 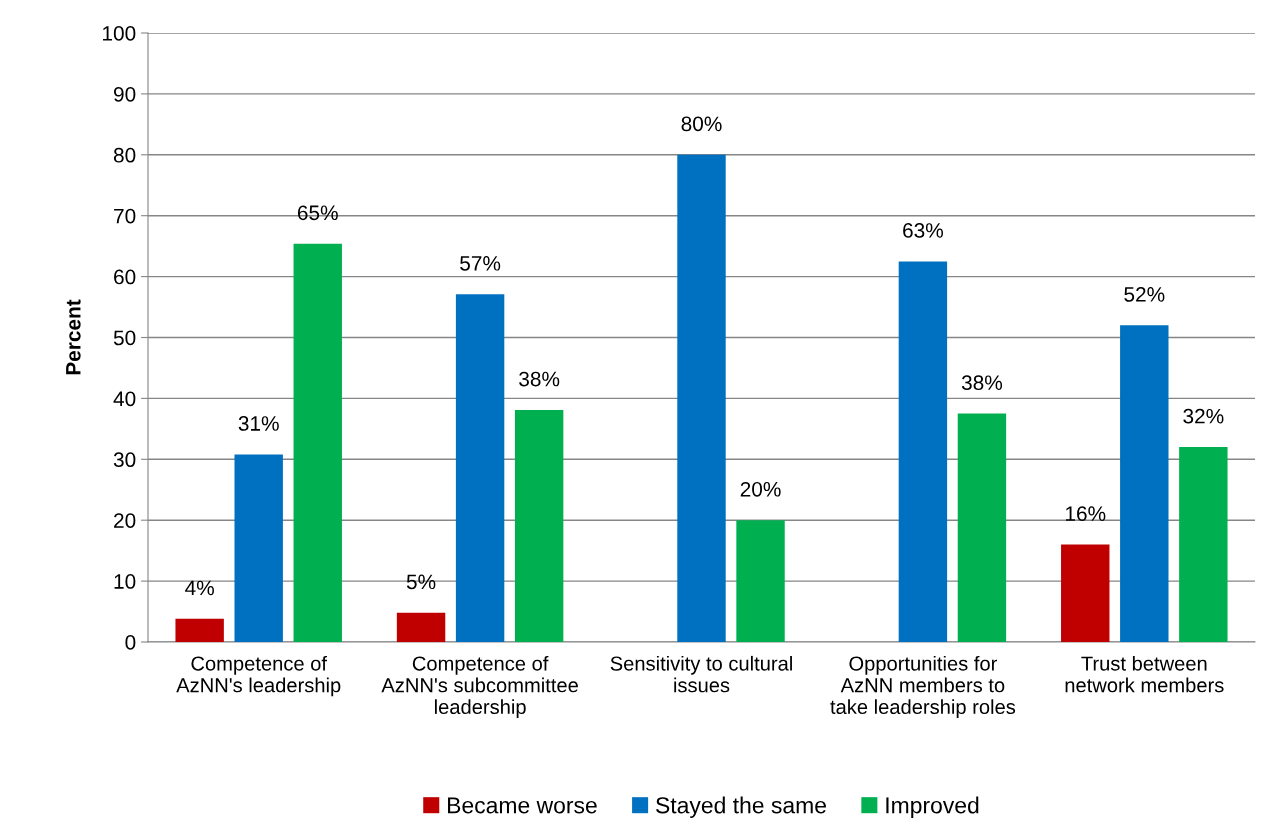 I want to click on legend-label: Became worse, so click(x=522, y=805).